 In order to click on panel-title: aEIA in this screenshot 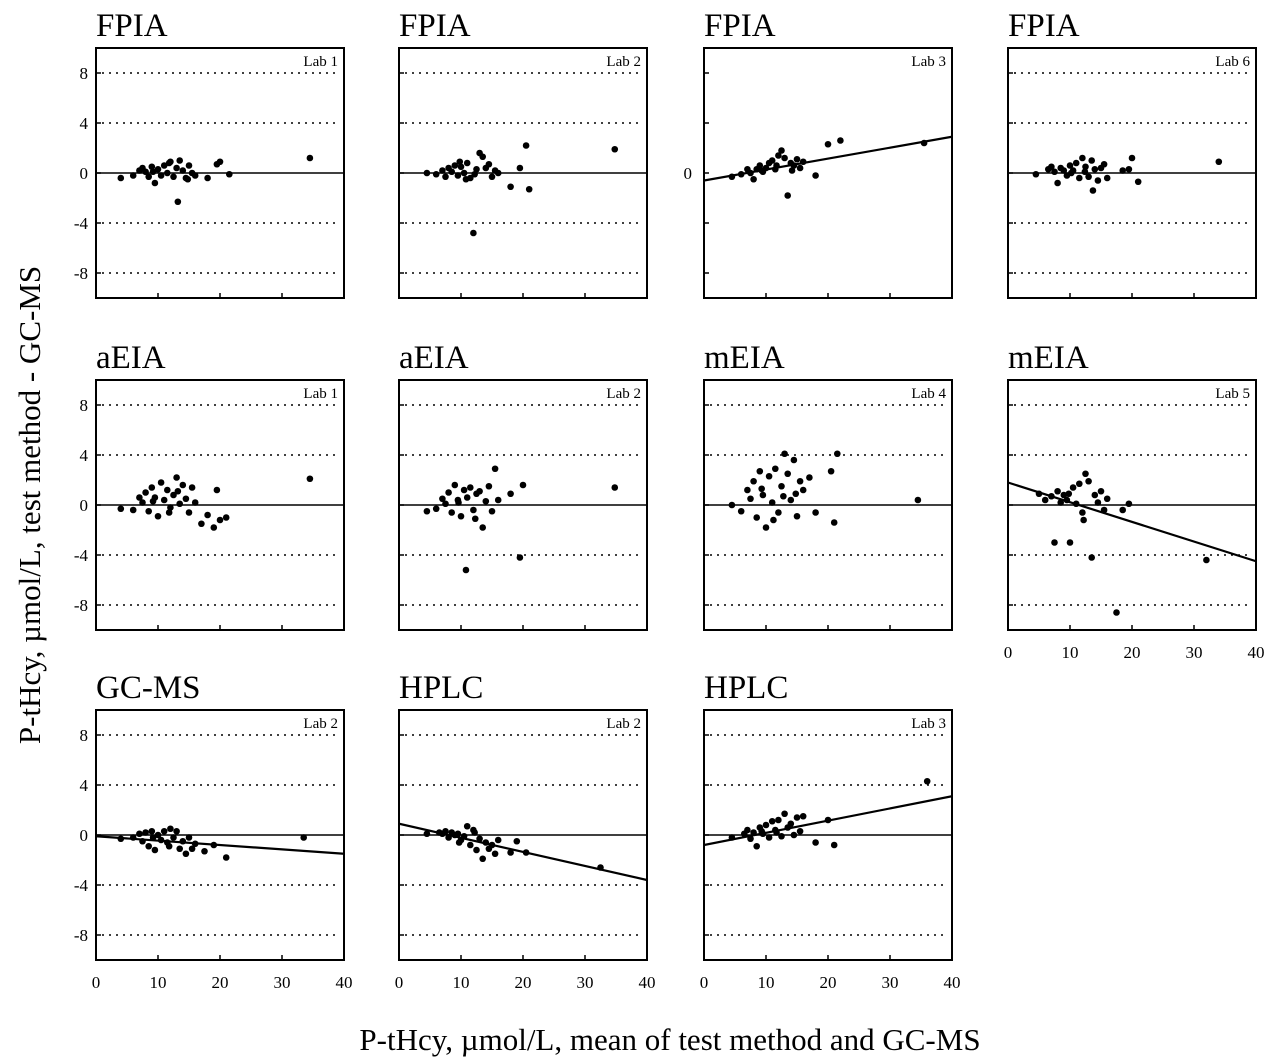, I will do `click(131, 358)`.